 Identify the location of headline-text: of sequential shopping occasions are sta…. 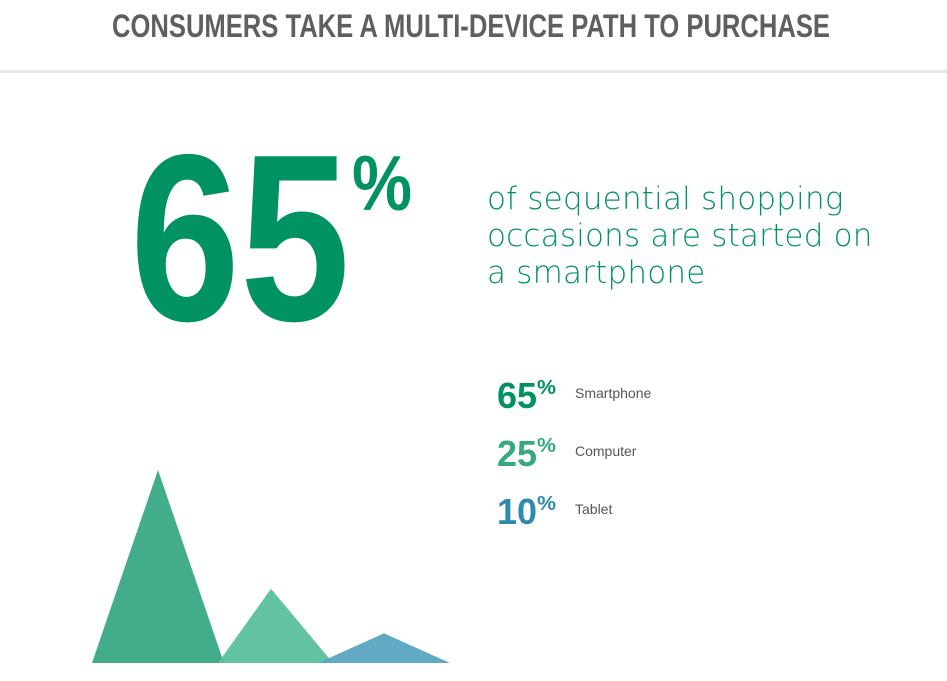
(680, 236).